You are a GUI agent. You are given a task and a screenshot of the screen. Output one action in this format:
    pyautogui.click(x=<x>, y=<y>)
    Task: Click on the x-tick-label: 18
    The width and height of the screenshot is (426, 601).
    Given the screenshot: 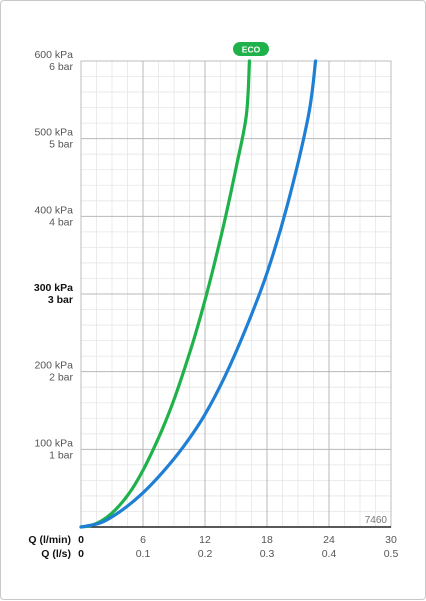 What is the action you would take?
    pyautogui.click(x=267, y=540)
    